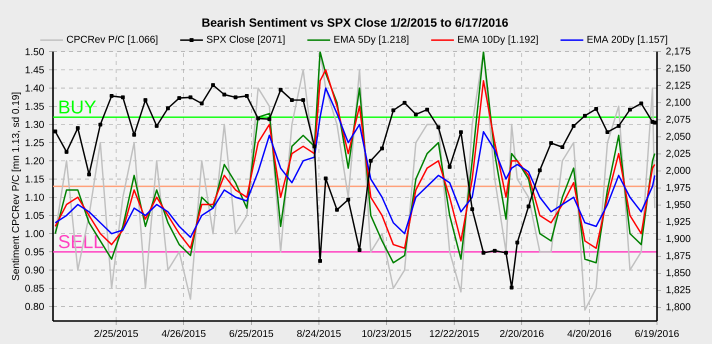 The width and height of the screenshot is (712, 344). I want to click on legend-label: EMA 5Dy [1.218], so click(371, 40).